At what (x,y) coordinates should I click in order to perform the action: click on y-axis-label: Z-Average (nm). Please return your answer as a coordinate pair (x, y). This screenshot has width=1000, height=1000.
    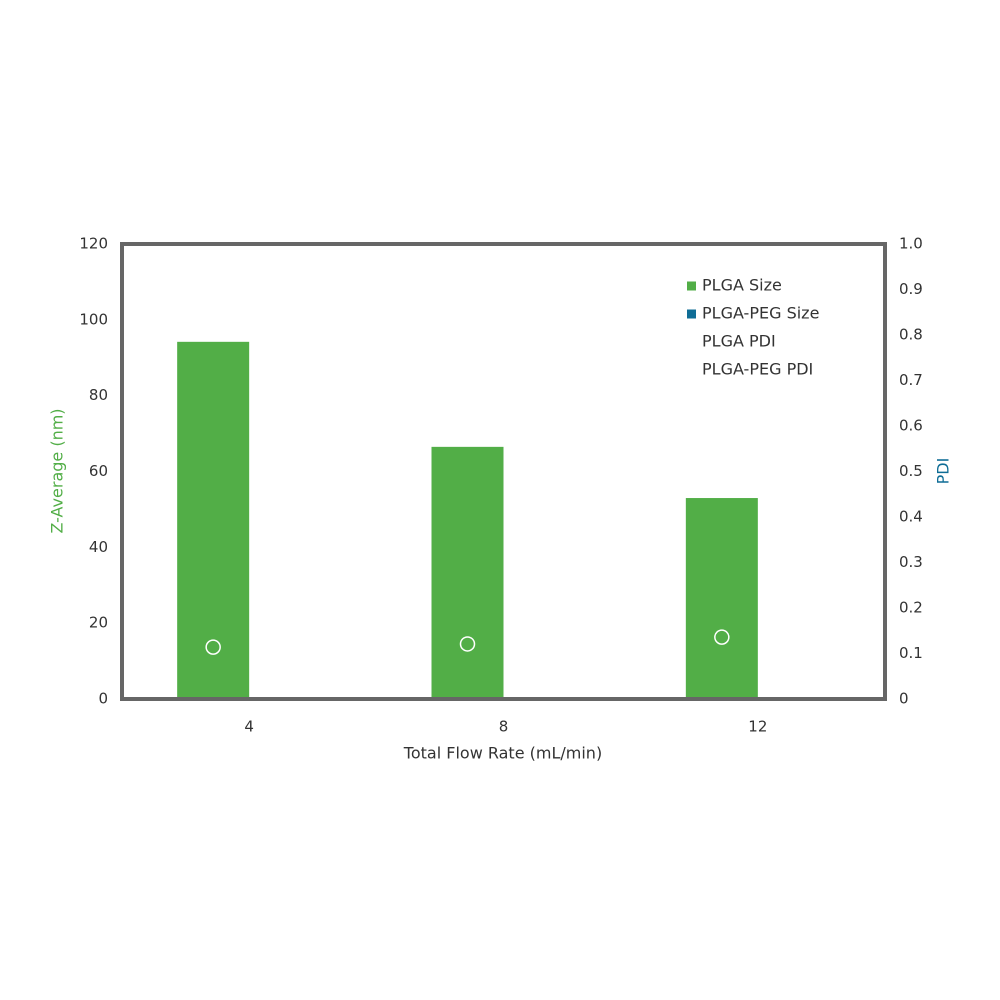
    Looking at the image, I should click on (57, 470).